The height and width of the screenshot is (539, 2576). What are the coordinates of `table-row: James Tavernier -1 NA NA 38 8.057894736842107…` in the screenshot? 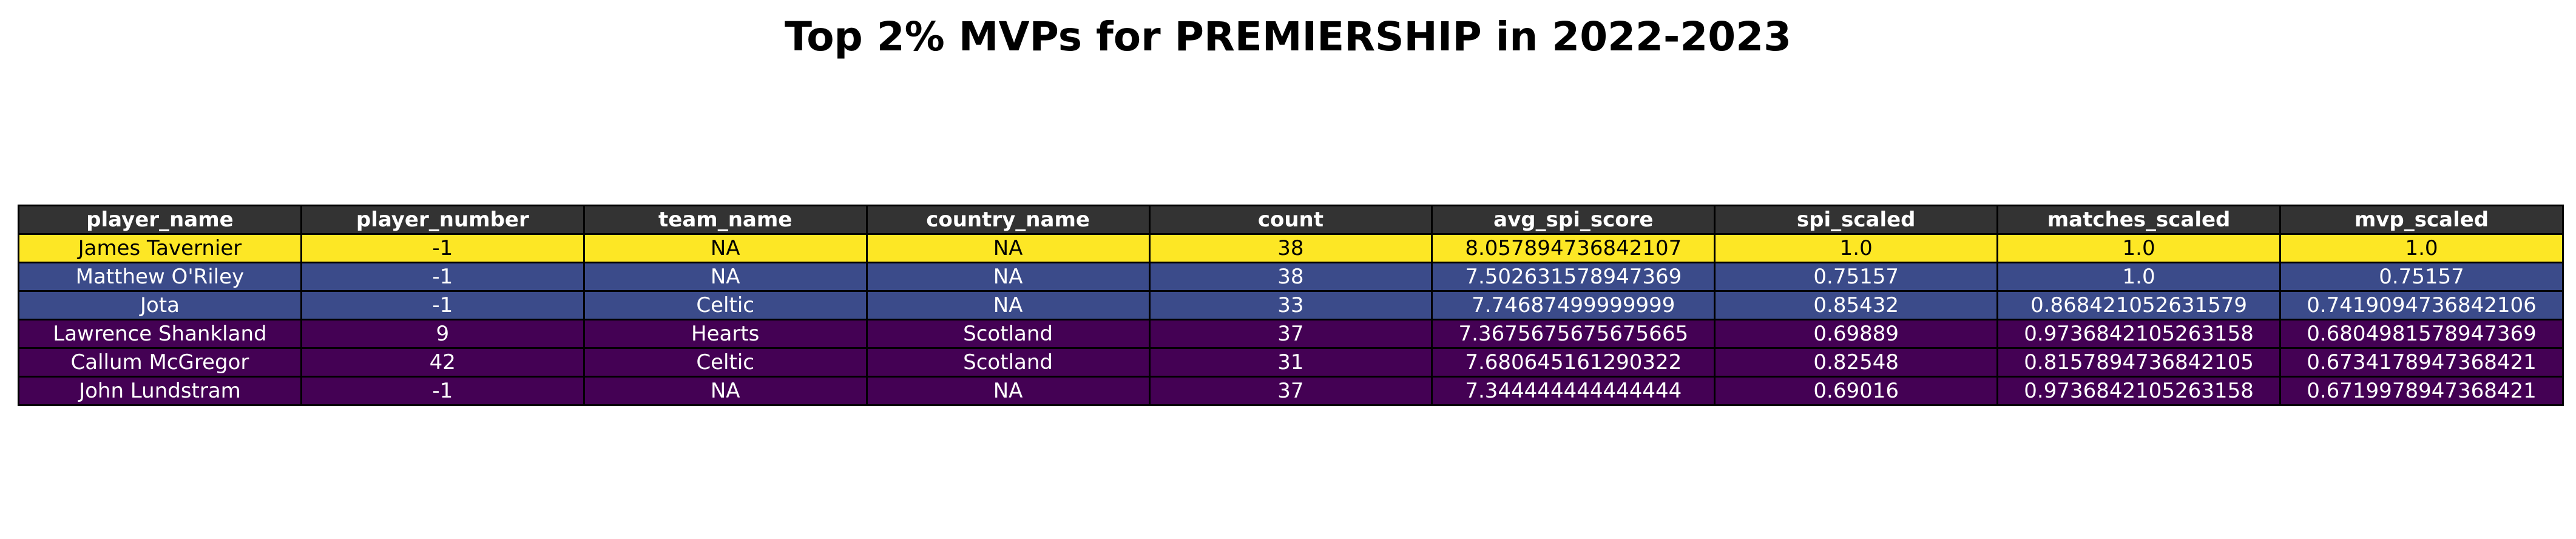 It's located at (1291, 248).